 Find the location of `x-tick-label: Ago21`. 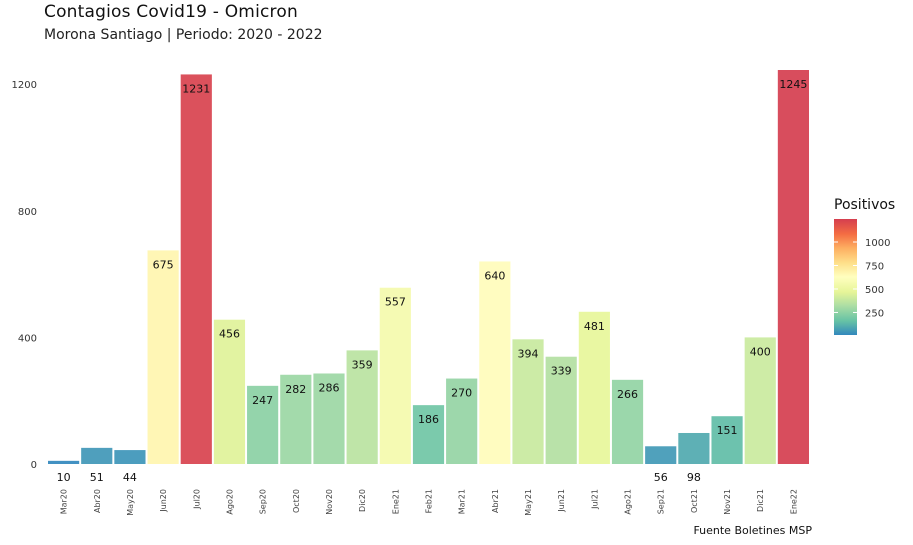

x-tick-label: Ago21 is located at coordinates (628, 502).